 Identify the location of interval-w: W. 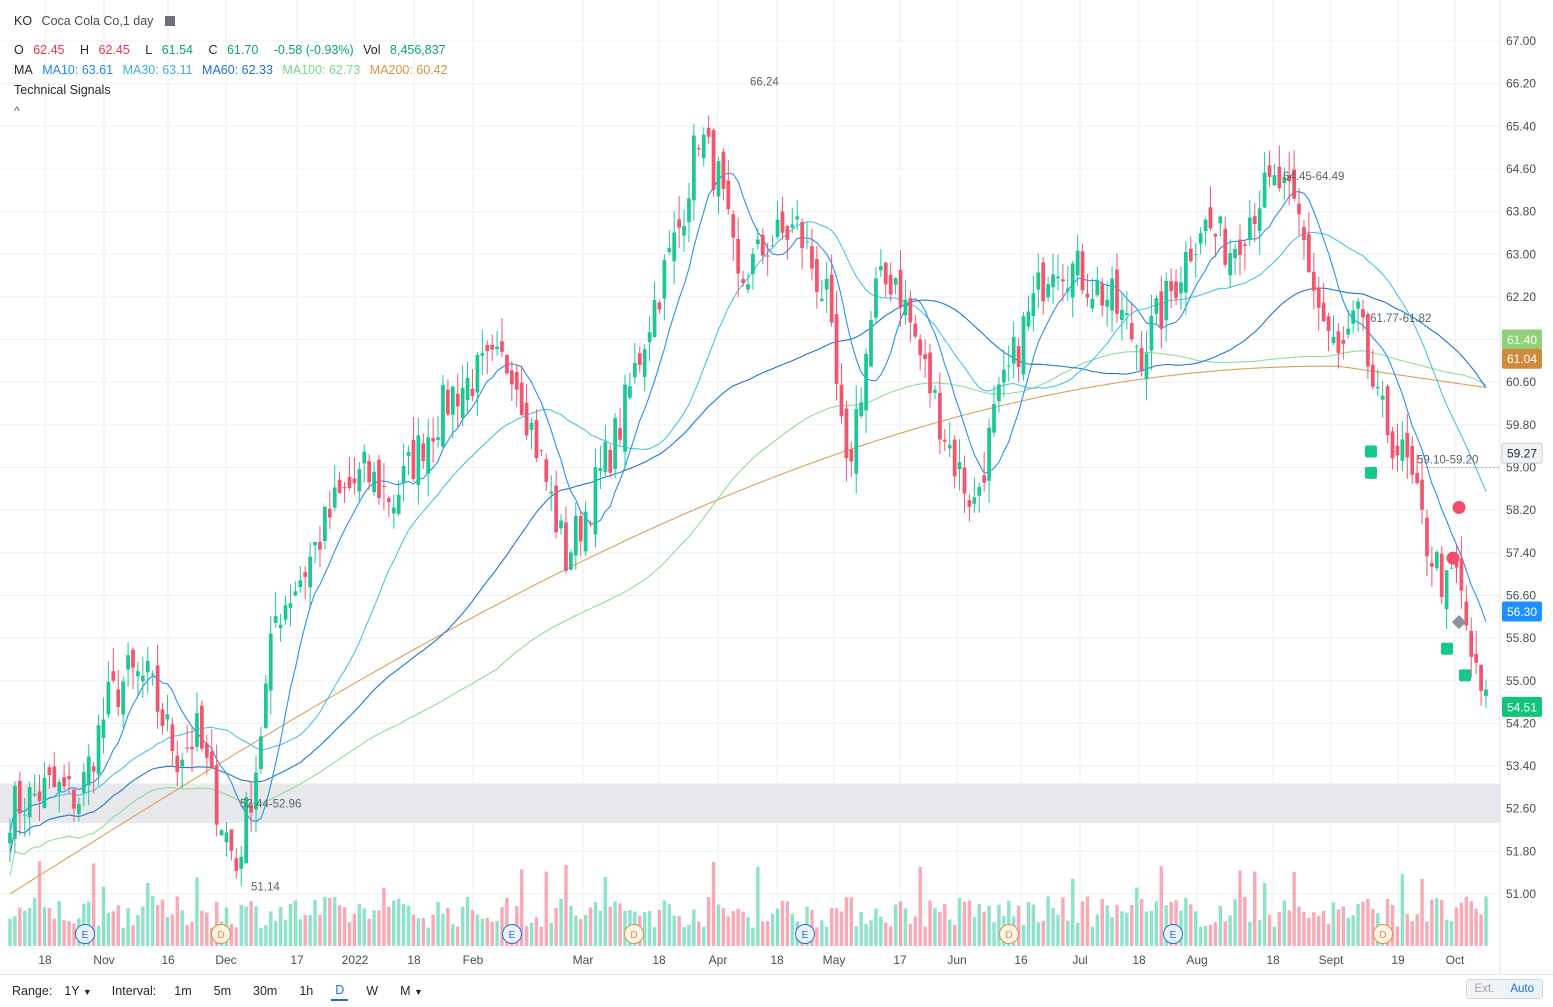
(372, 991).